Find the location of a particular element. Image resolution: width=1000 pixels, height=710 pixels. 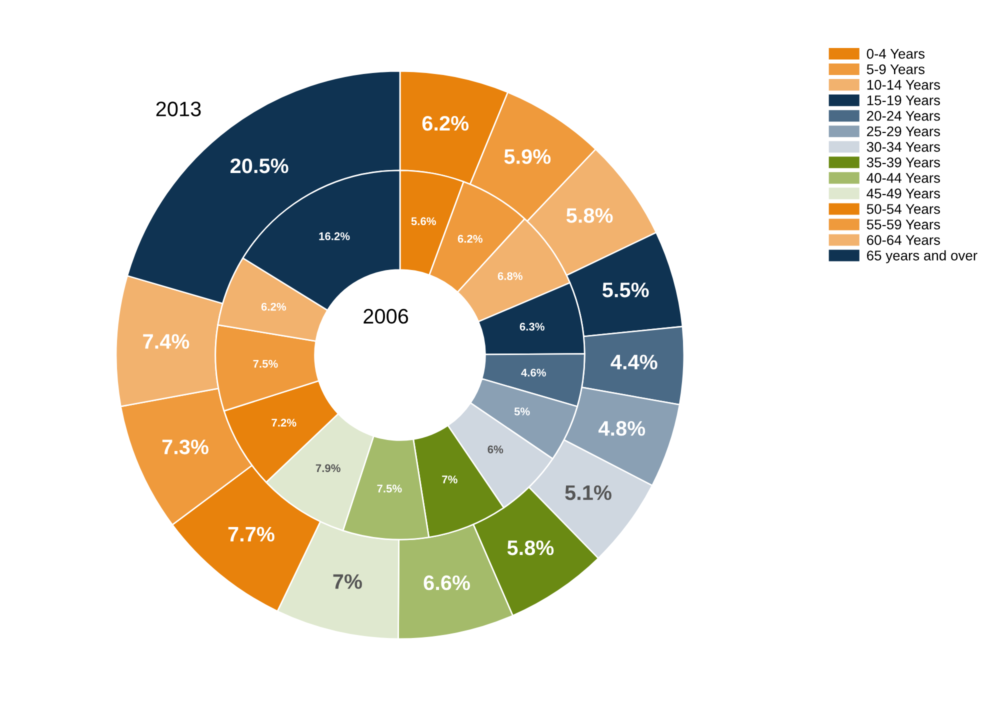

legend-label: 45-49 Years is located at coordinates (903, 193).